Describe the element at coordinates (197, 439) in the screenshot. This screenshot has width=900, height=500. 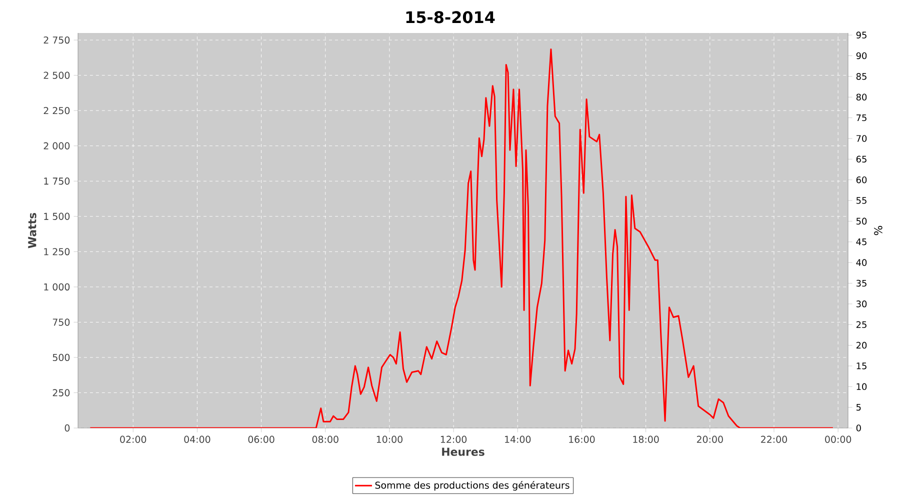
I see `x-tick-label: 04:00` at that location.